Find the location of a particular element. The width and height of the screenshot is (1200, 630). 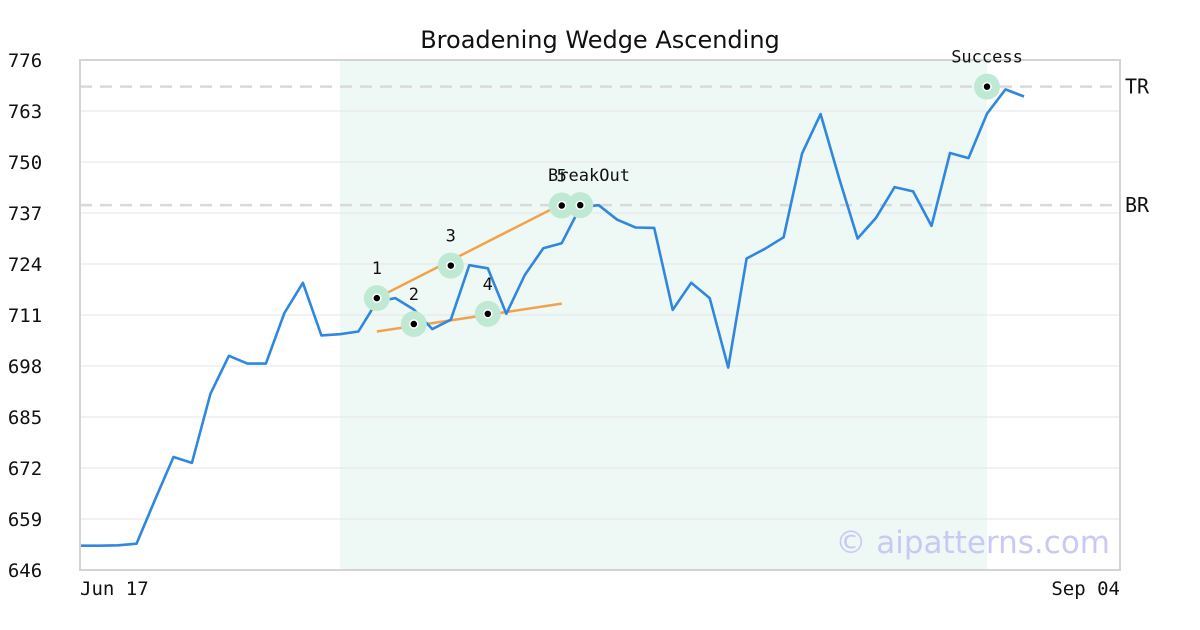

y-tick-label: 711 is located at coordinates (25, 316).